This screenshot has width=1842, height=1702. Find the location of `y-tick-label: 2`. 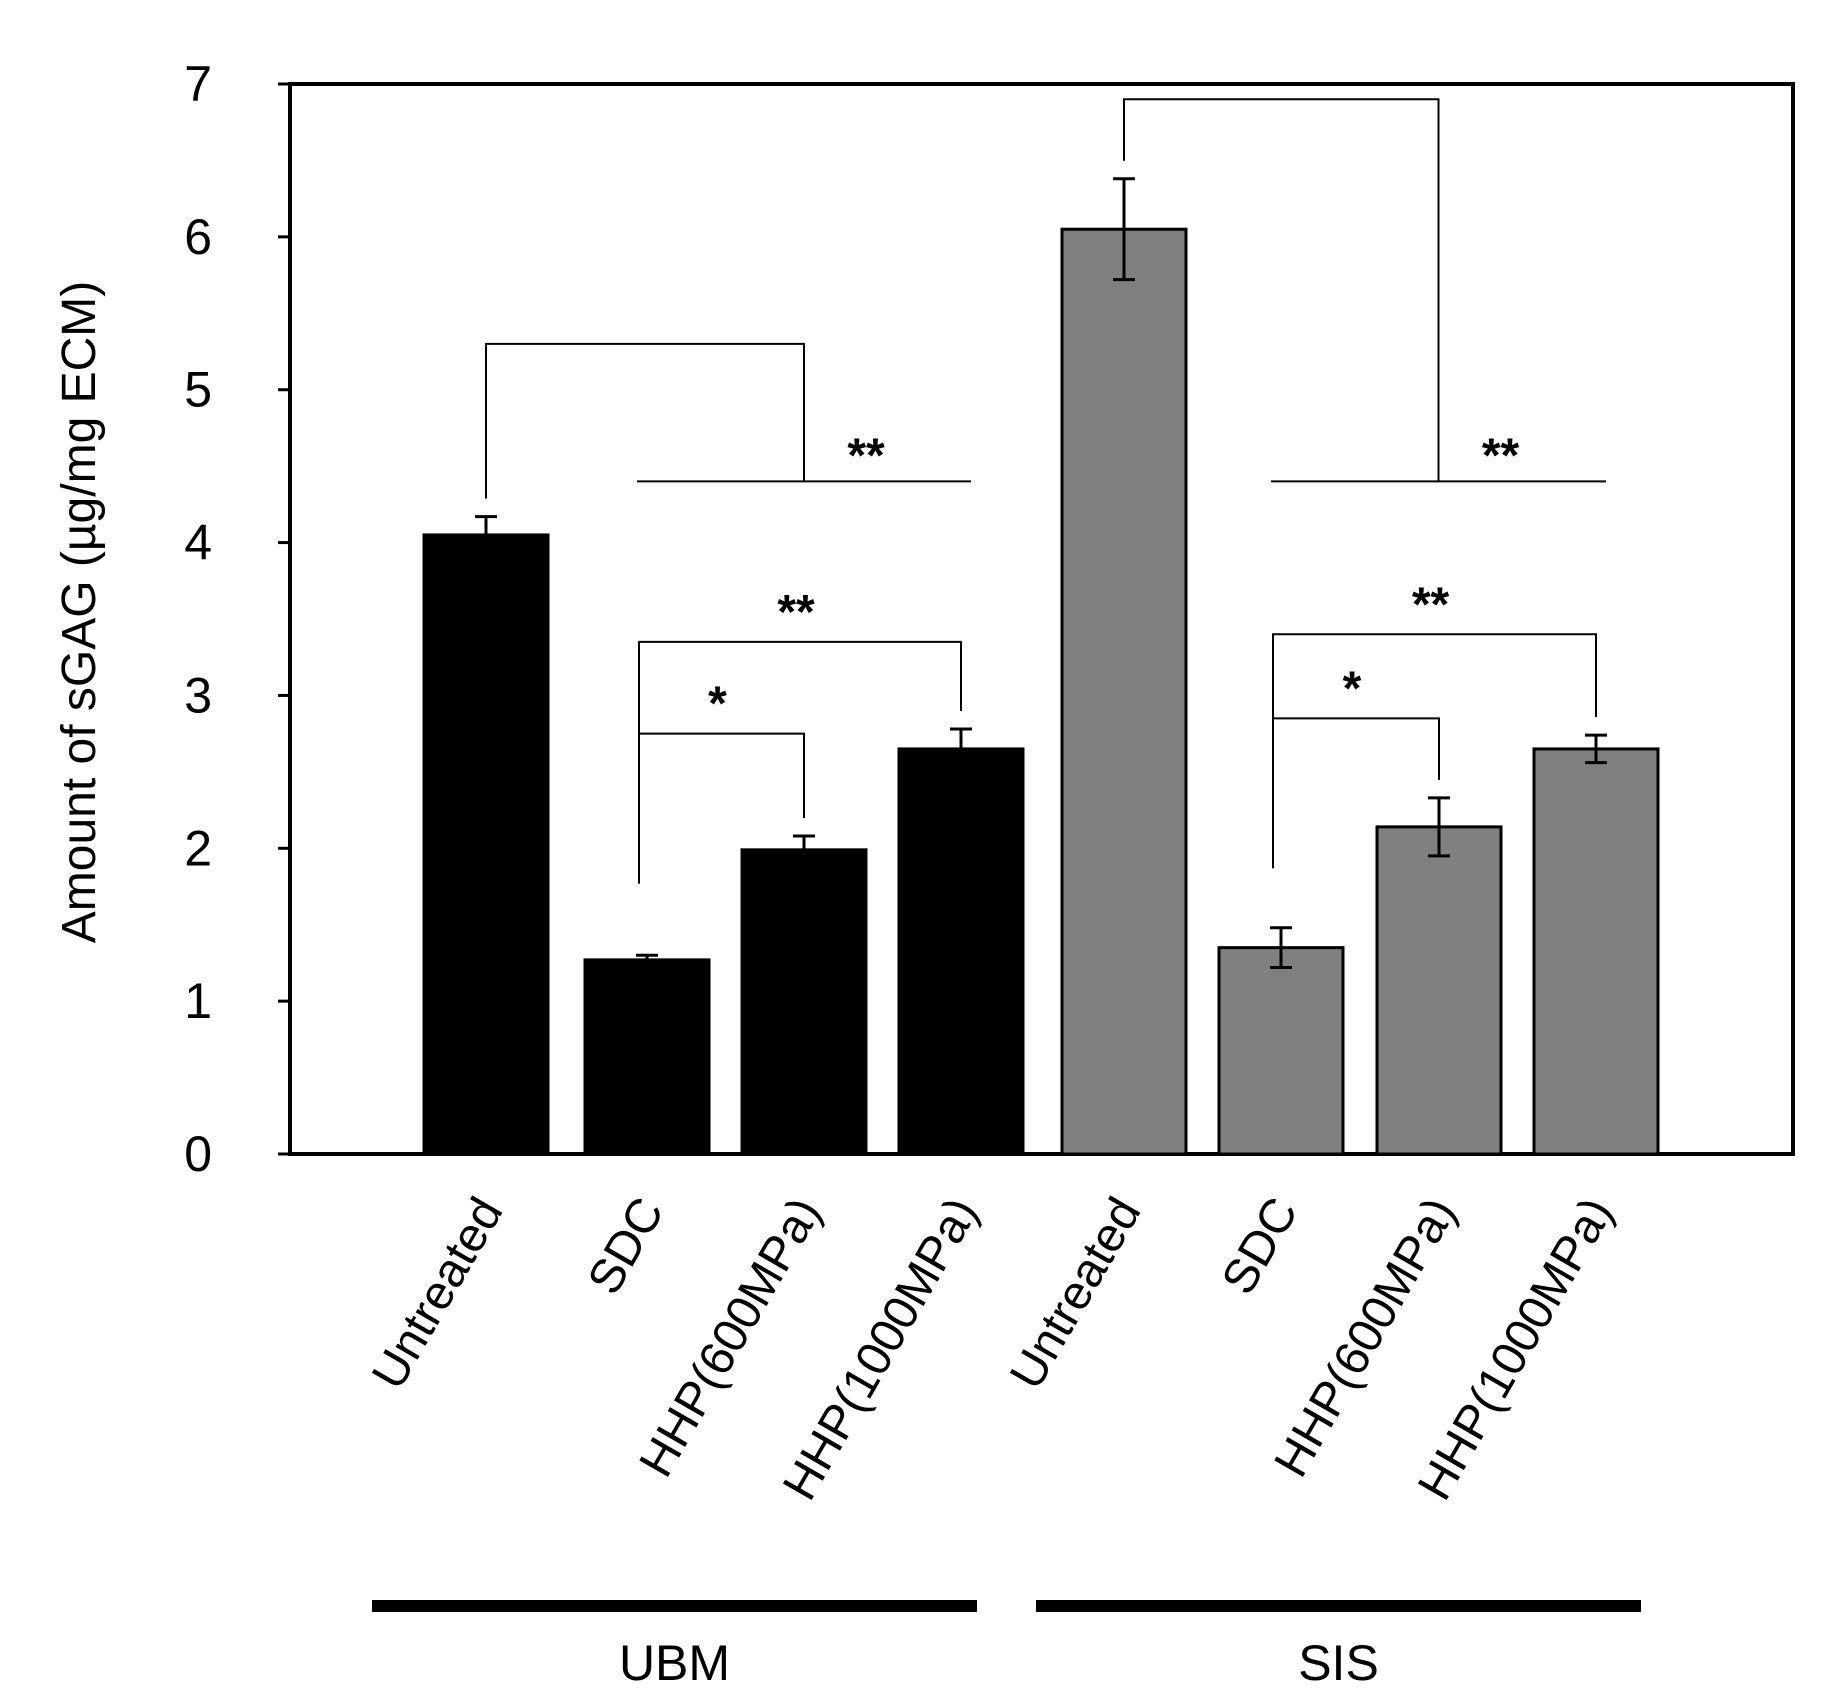

y-tick-label: 2 is located at coordinates (198, 848).